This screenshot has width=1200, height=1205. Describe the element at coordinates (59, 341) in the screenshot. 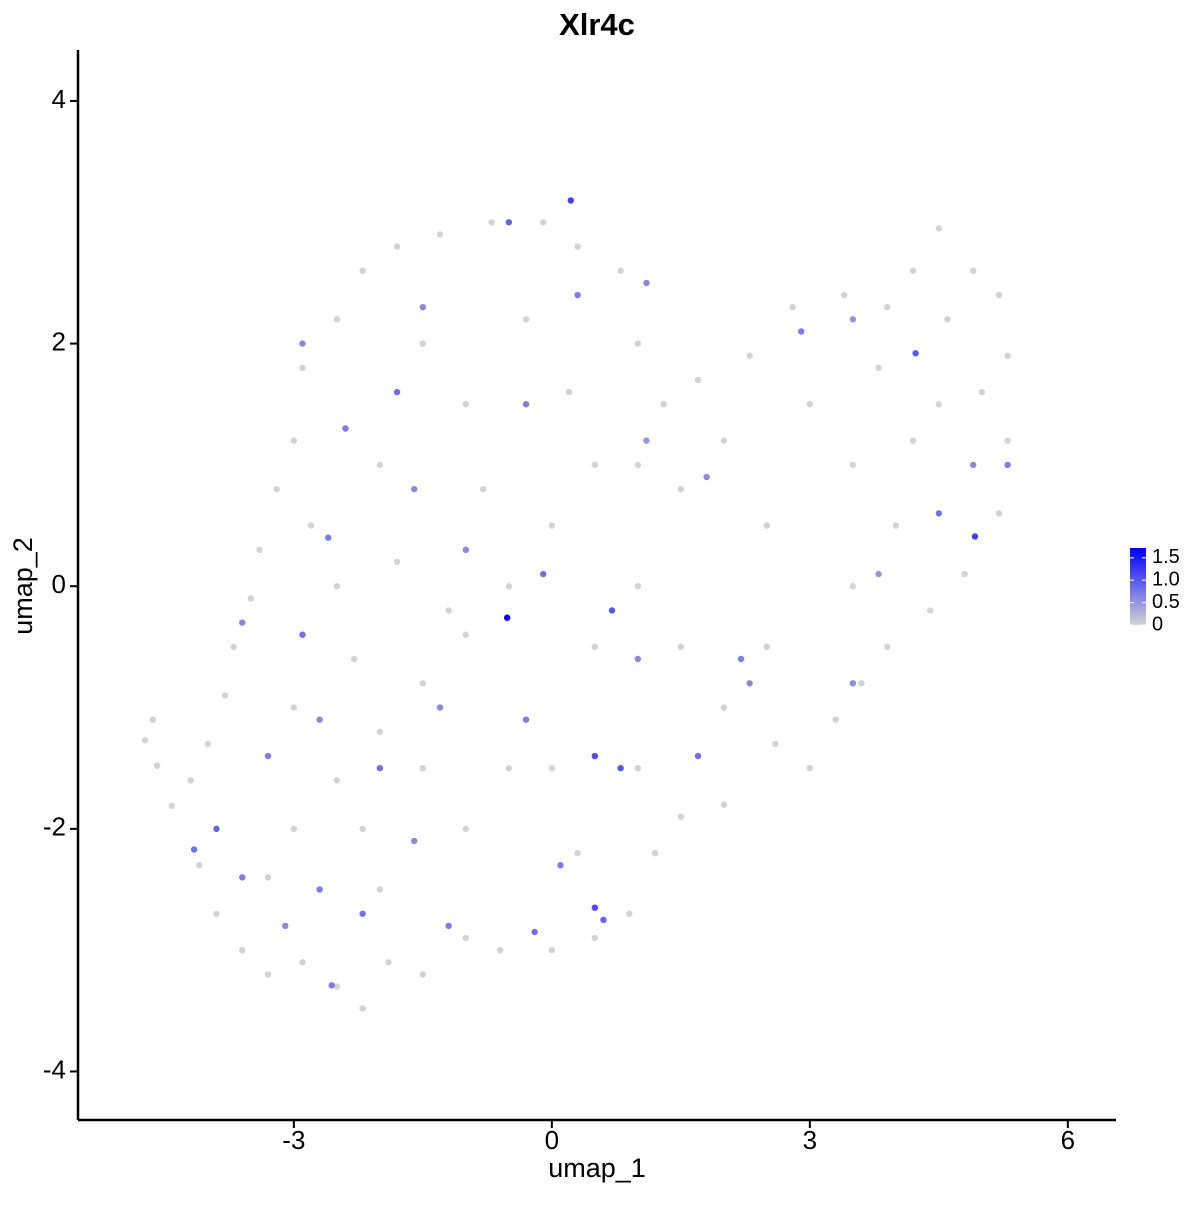

I see `y-tick-label: 2` at that location.